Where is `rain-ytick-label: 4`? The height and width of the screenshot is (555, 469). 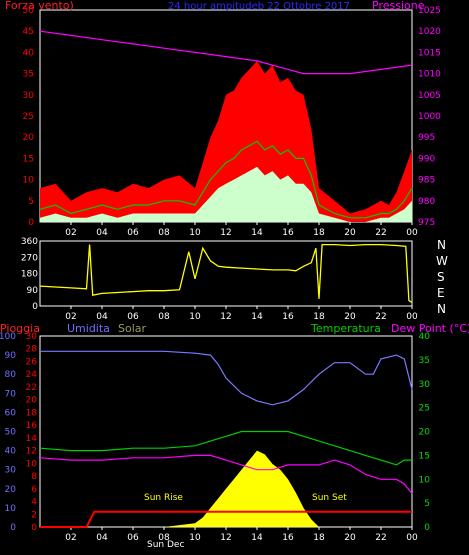
rain-ytick-label: 4 is located at coordinates (34, 503).